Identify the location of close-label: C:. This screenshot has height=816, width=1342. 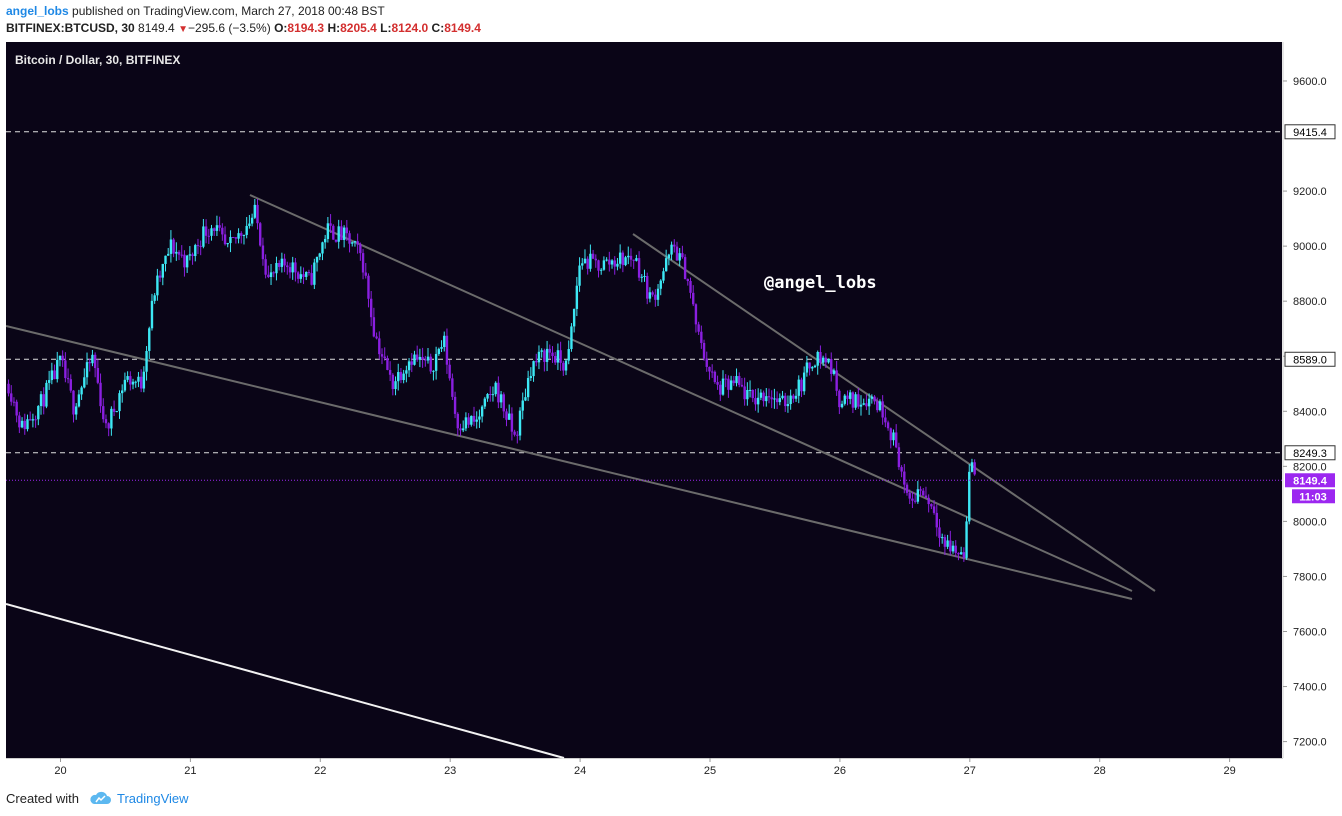
(438, 28).